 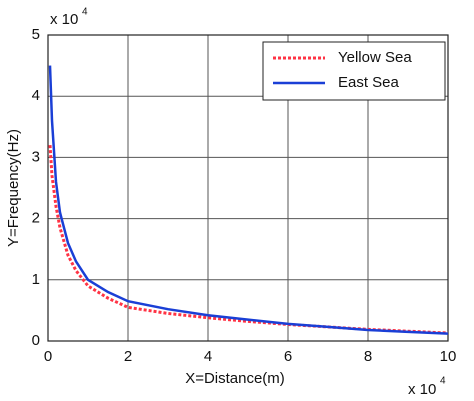 I want to click on legend-label: Yellow Sea, so click(x=375, y=57).